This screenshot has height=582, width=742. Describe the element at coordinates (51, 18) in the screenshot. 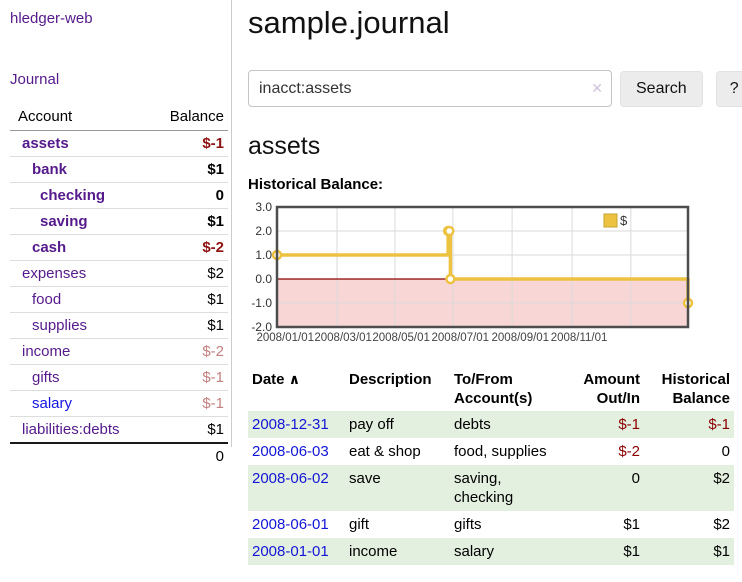

I see `app-brand-link: hledger-web` at that location.